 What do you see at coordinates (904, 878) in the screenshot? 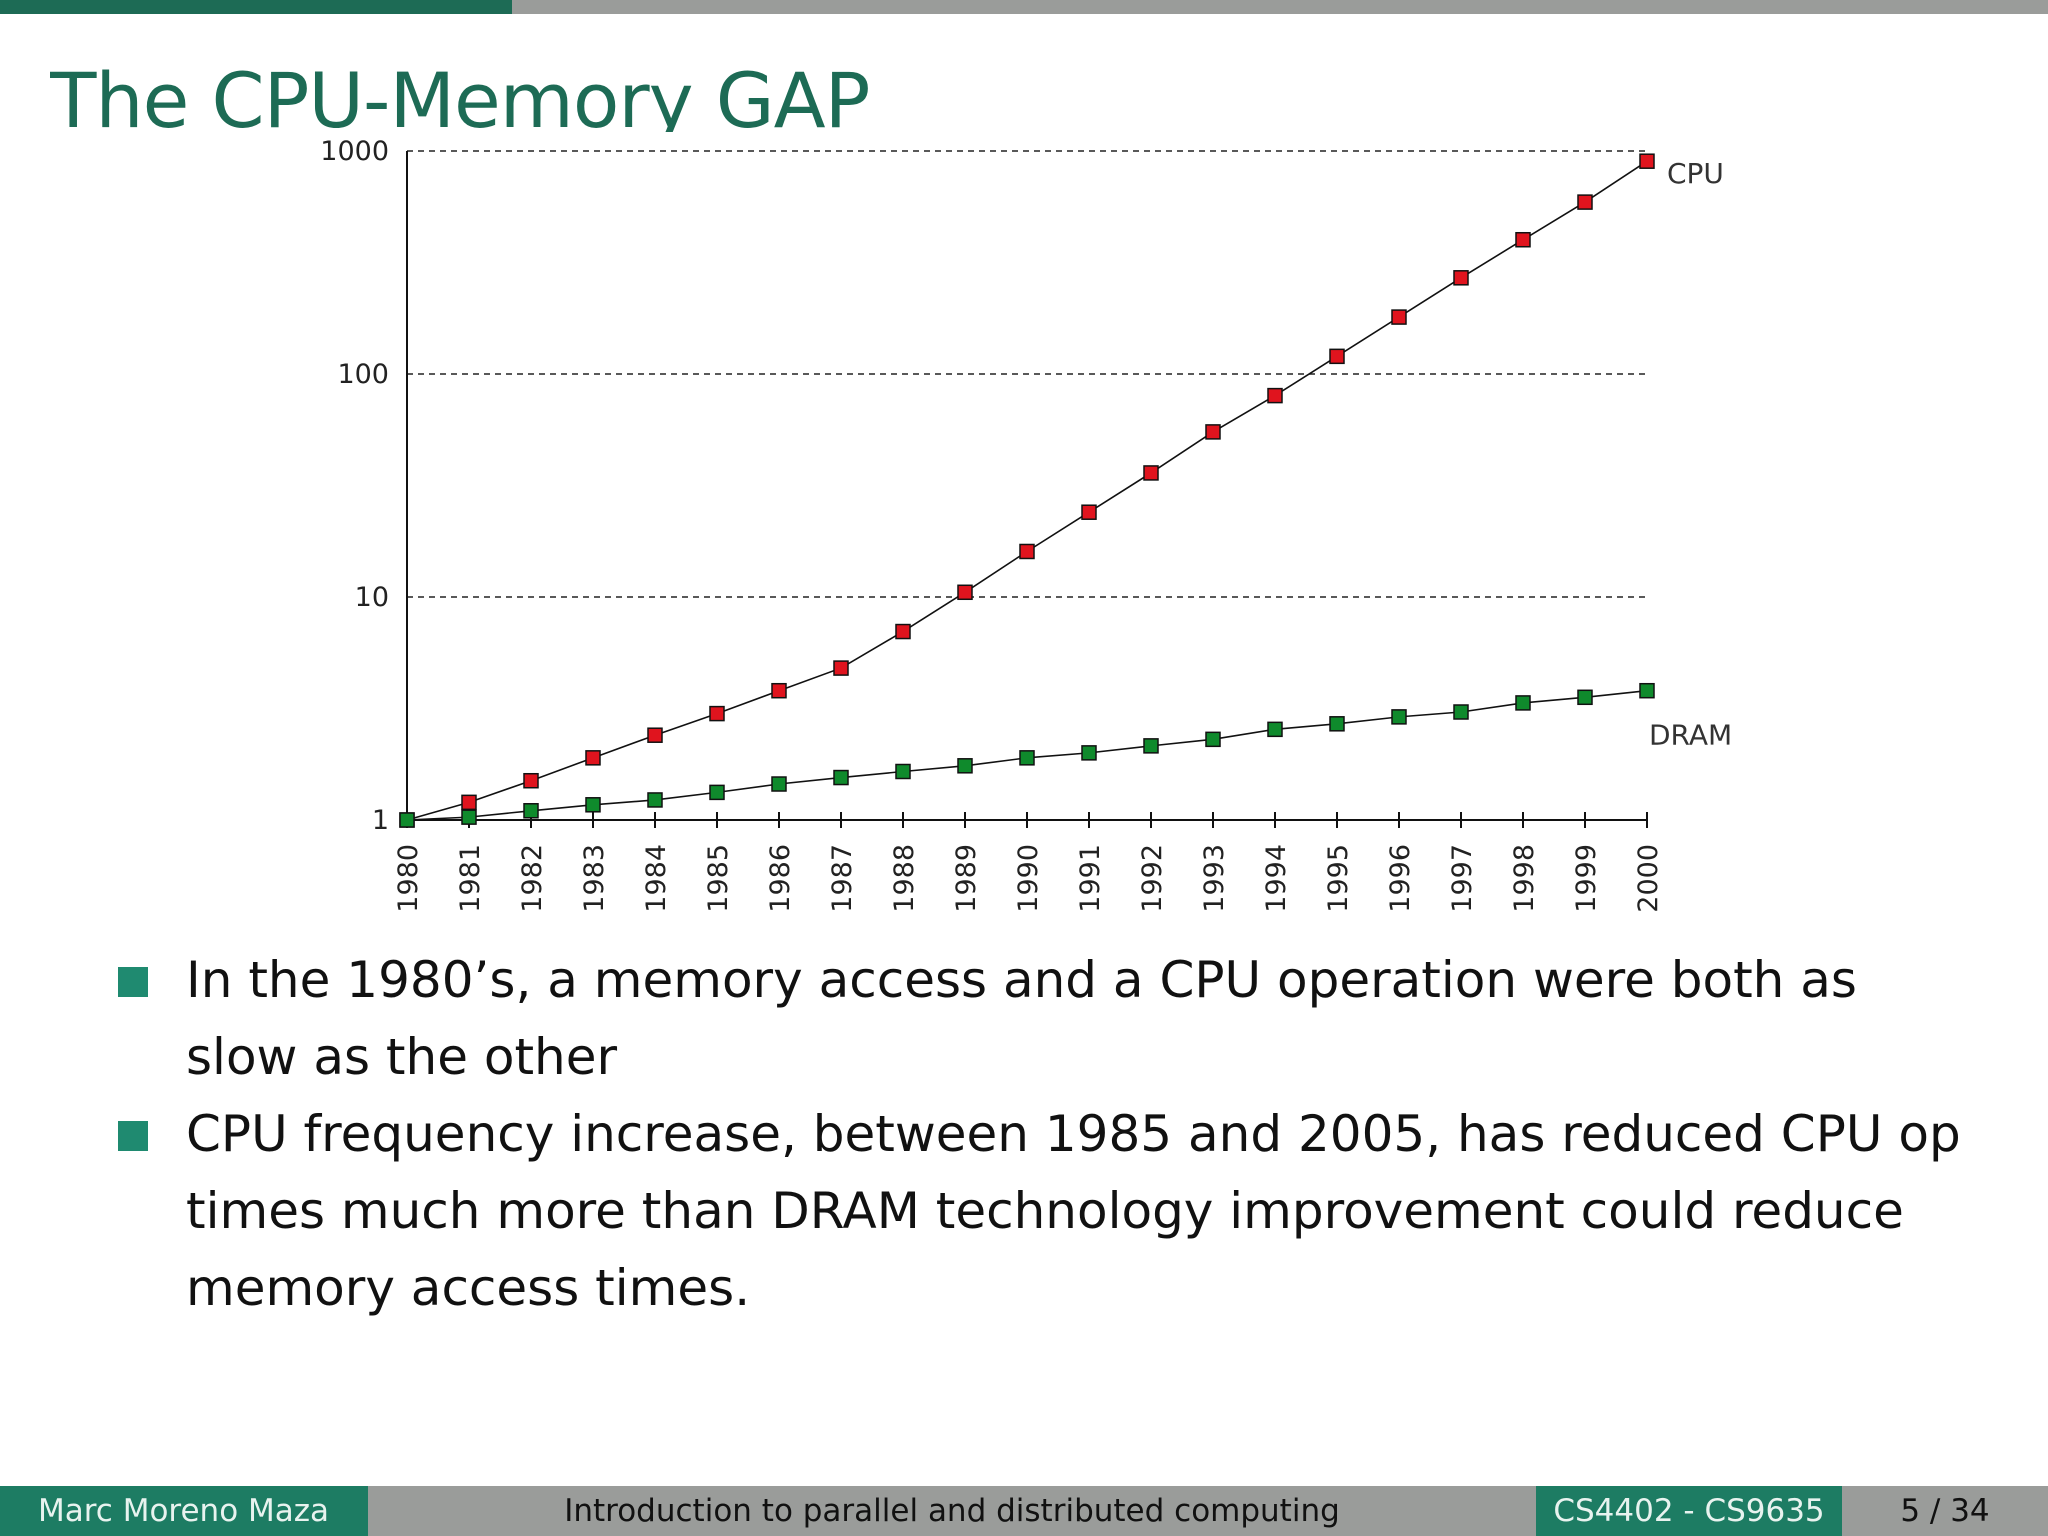
I see `x-tick-label: 1988` at bounding box center [904, 878].